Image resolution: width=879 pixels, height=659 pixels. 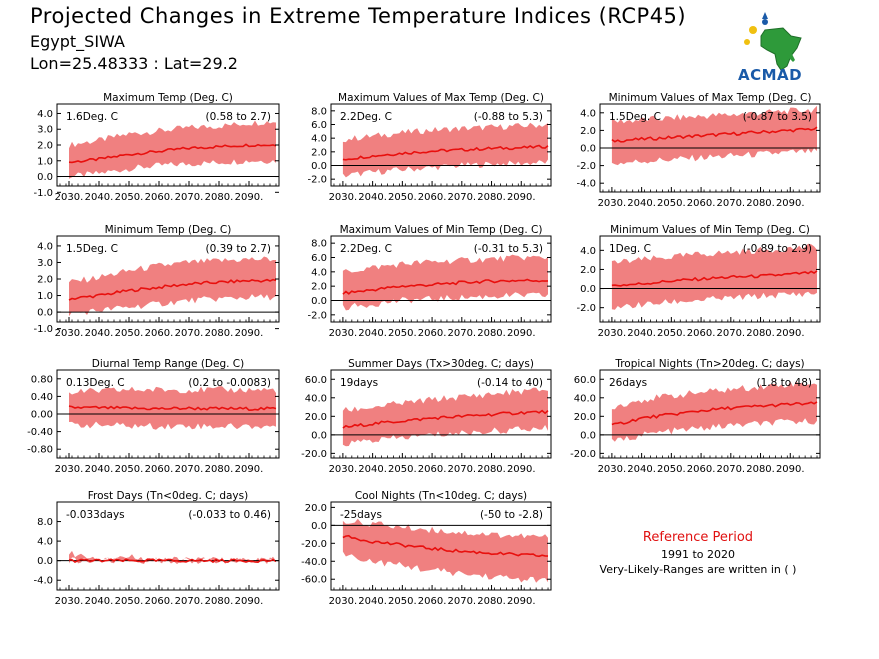 I want to click on likely-range-label: (-0.89 to 2.9), so click(x=777, y=249).